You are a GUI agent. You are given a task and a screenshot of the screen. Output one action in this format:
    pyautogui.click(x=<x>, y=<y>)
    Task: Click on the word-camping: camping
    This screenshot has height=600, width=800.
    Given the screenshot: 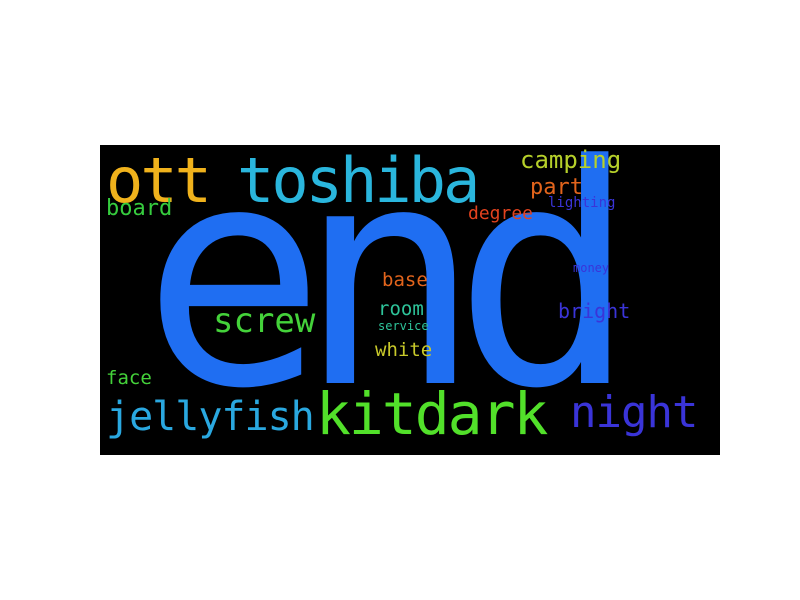 What is the action you would take?
    pyautogui.click(x=571, y=160)
    